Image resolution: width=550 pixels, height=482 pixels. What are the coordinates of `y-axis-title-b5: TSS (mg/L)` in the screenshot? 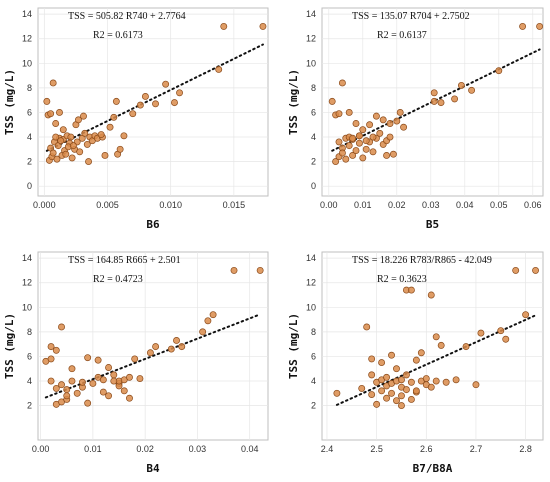 It's located at (293, 102).